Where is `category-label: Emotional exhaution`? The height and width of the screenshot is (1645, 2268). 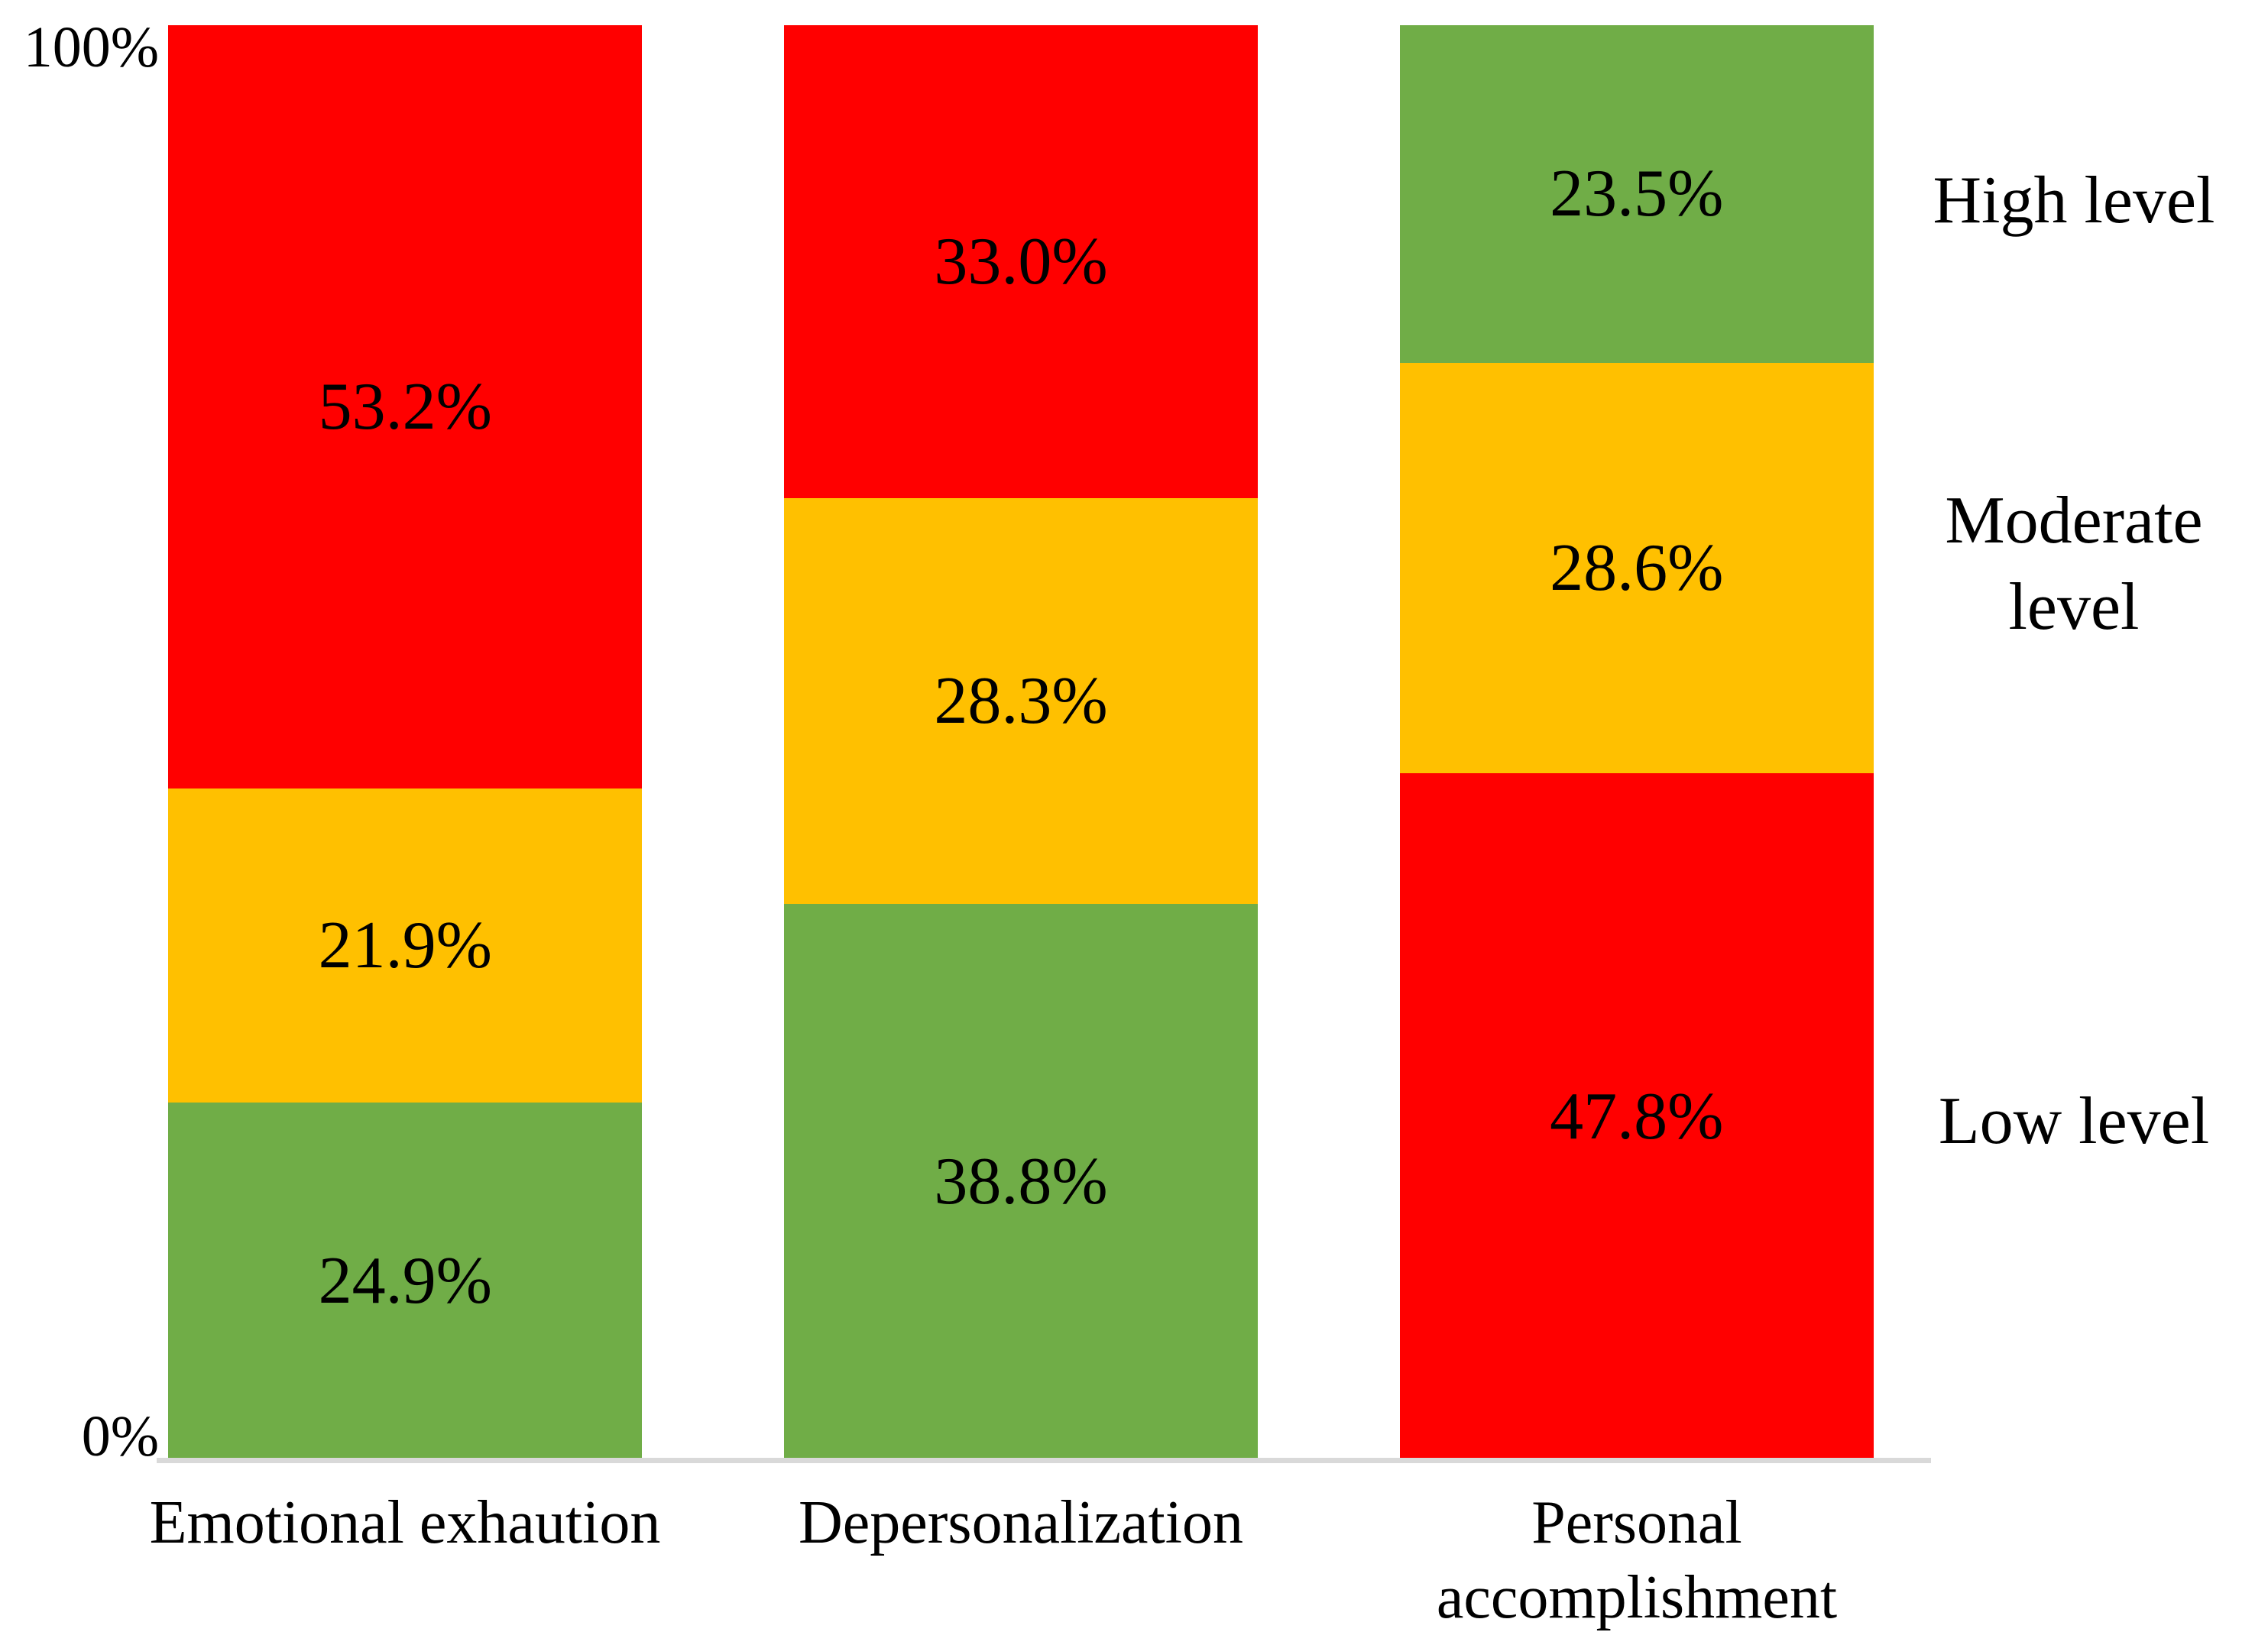
category-label: Emotional exhaution is located at coordinates (405, 1522).